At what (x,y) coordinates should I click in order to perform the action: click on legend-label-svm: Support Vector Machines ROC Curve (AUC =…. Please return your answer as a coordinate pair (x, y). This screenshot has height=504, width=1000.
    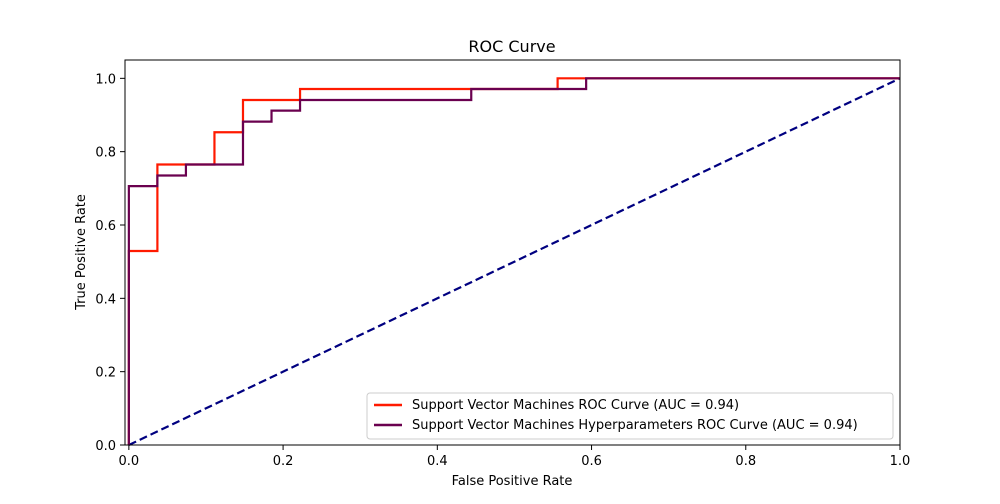
    Looking at the image, I should click on (575, 405).